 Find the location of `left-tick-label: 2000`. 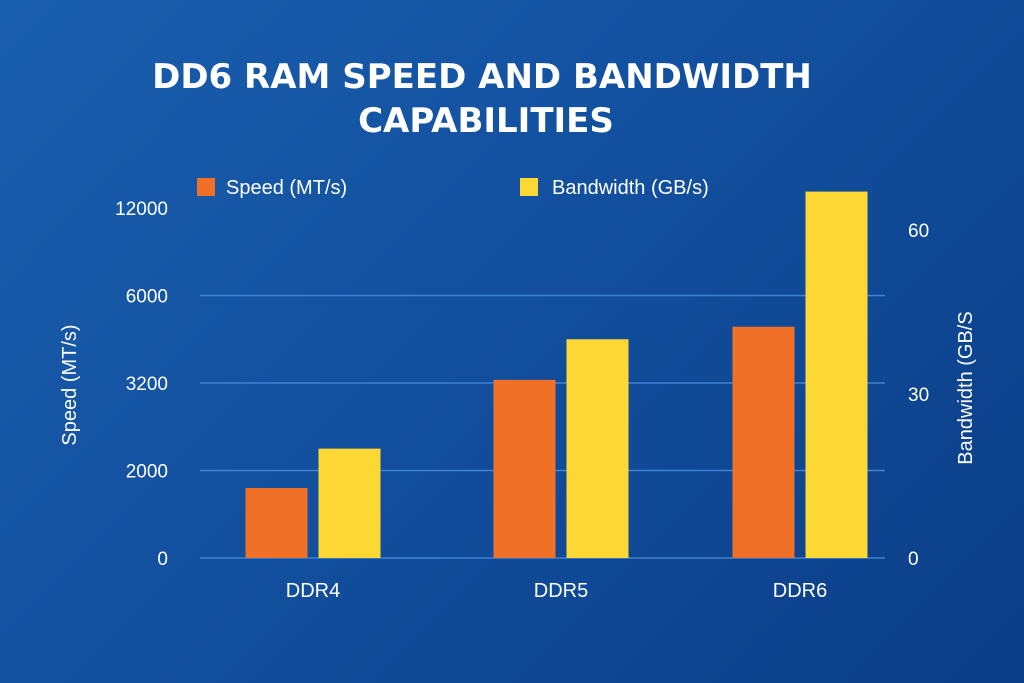

left-tick-label: 2000 is located at coordinates (147, 472).